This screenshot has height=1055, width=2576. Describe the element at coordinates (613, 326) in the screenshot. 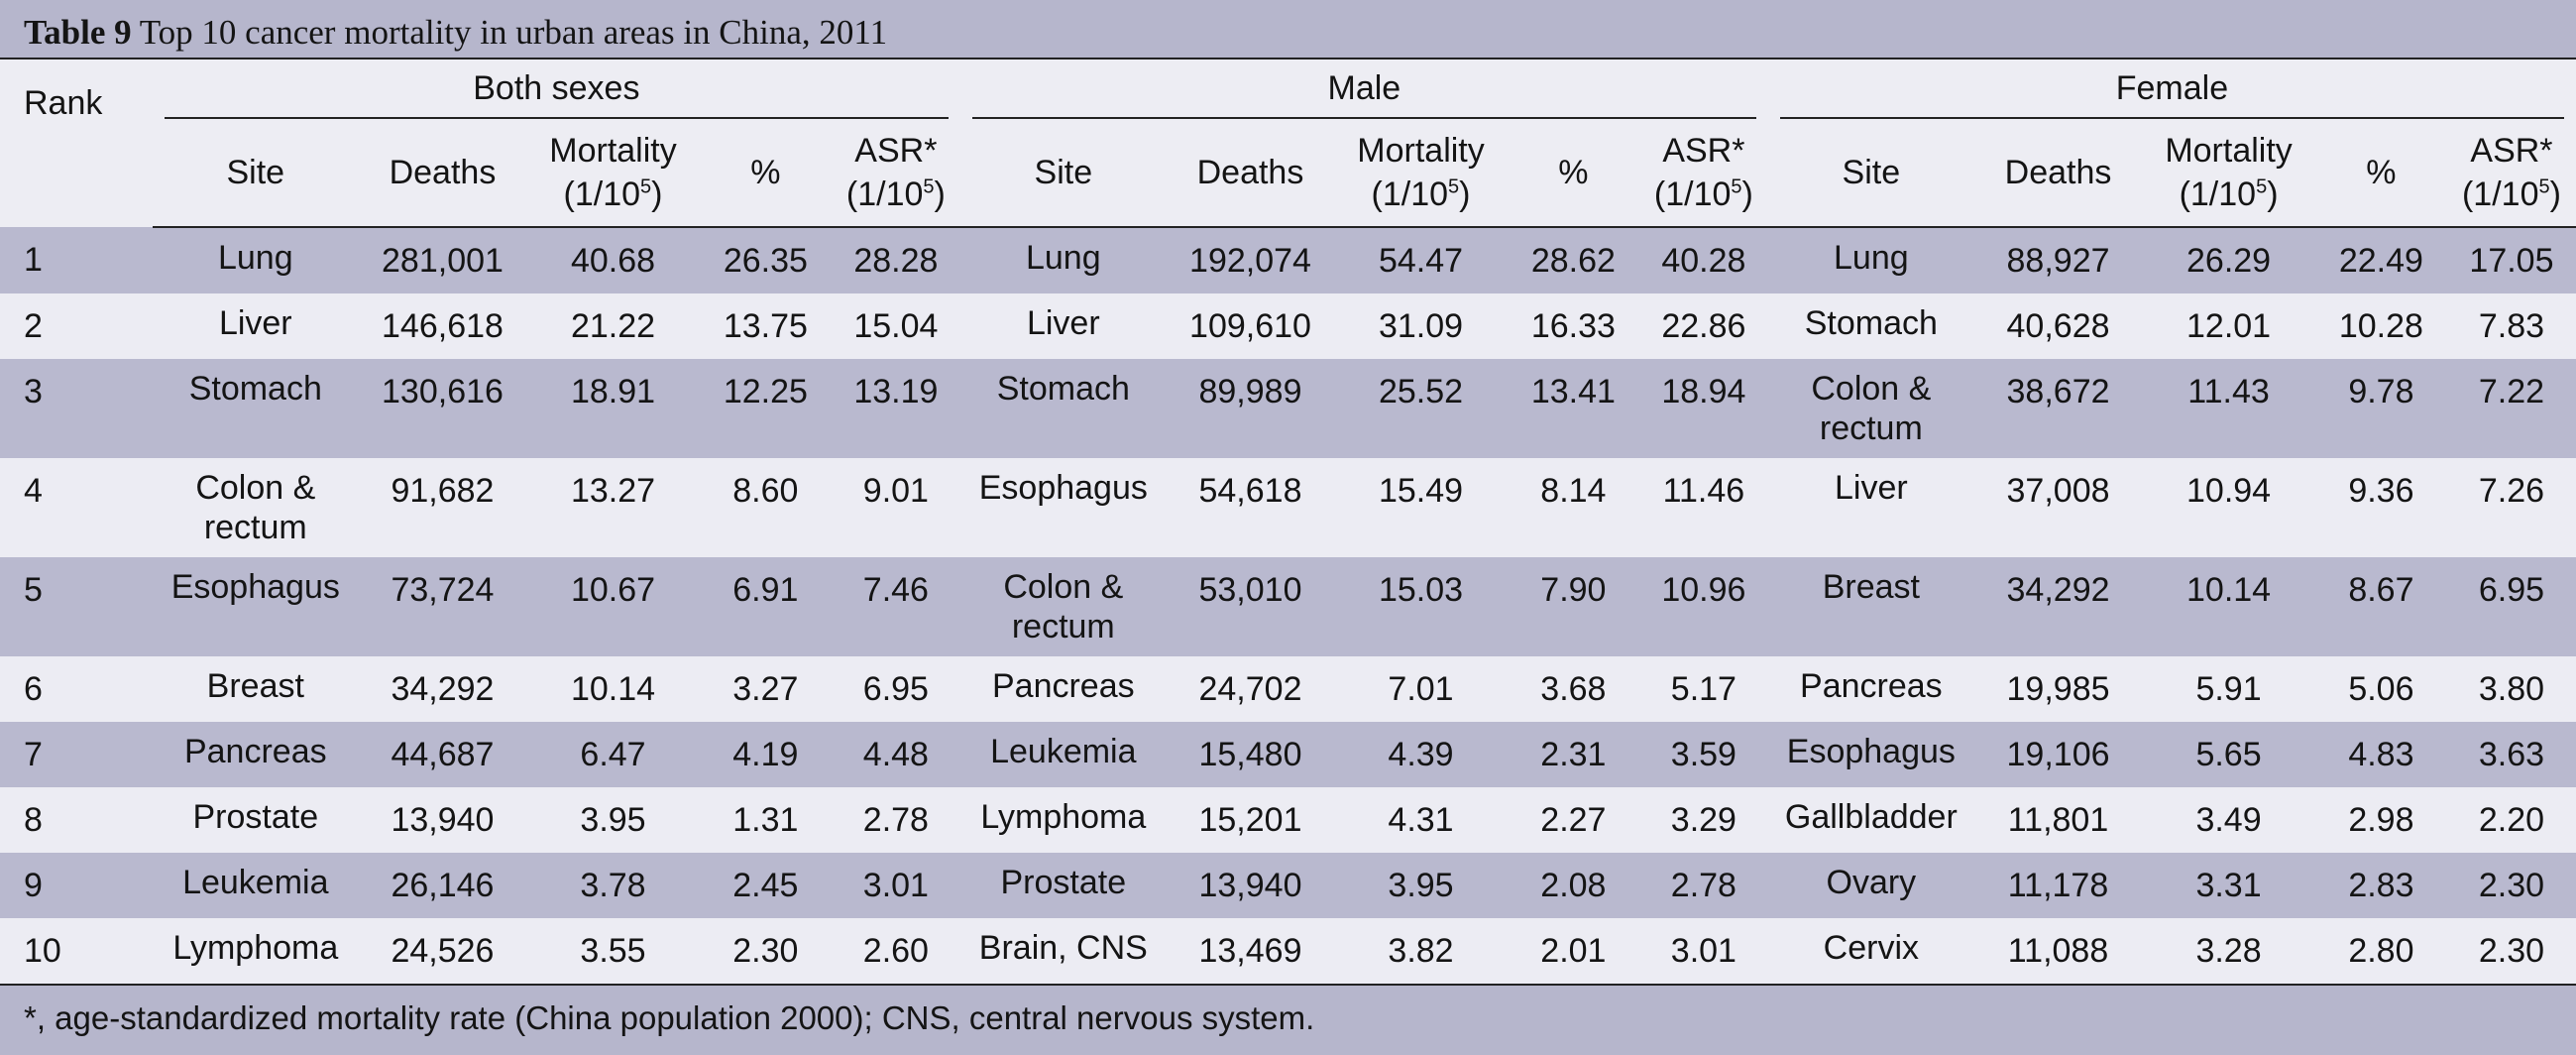

I see `both-mortality-cell: 21.22` at that location.